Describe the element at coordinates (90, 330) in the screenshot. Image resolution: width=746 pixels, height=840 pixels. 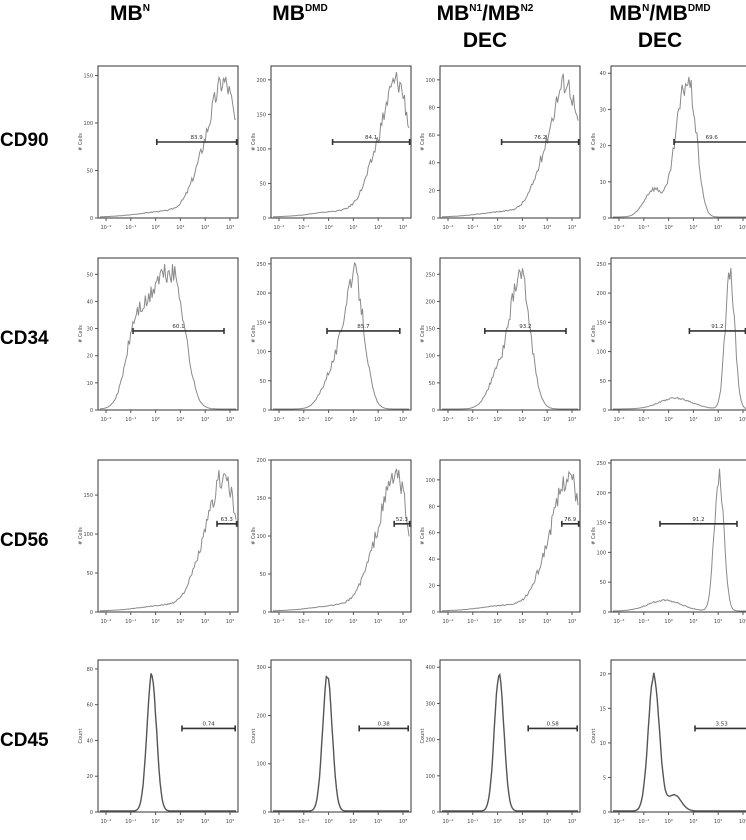
I see `y-tick-label: 30` at that location.